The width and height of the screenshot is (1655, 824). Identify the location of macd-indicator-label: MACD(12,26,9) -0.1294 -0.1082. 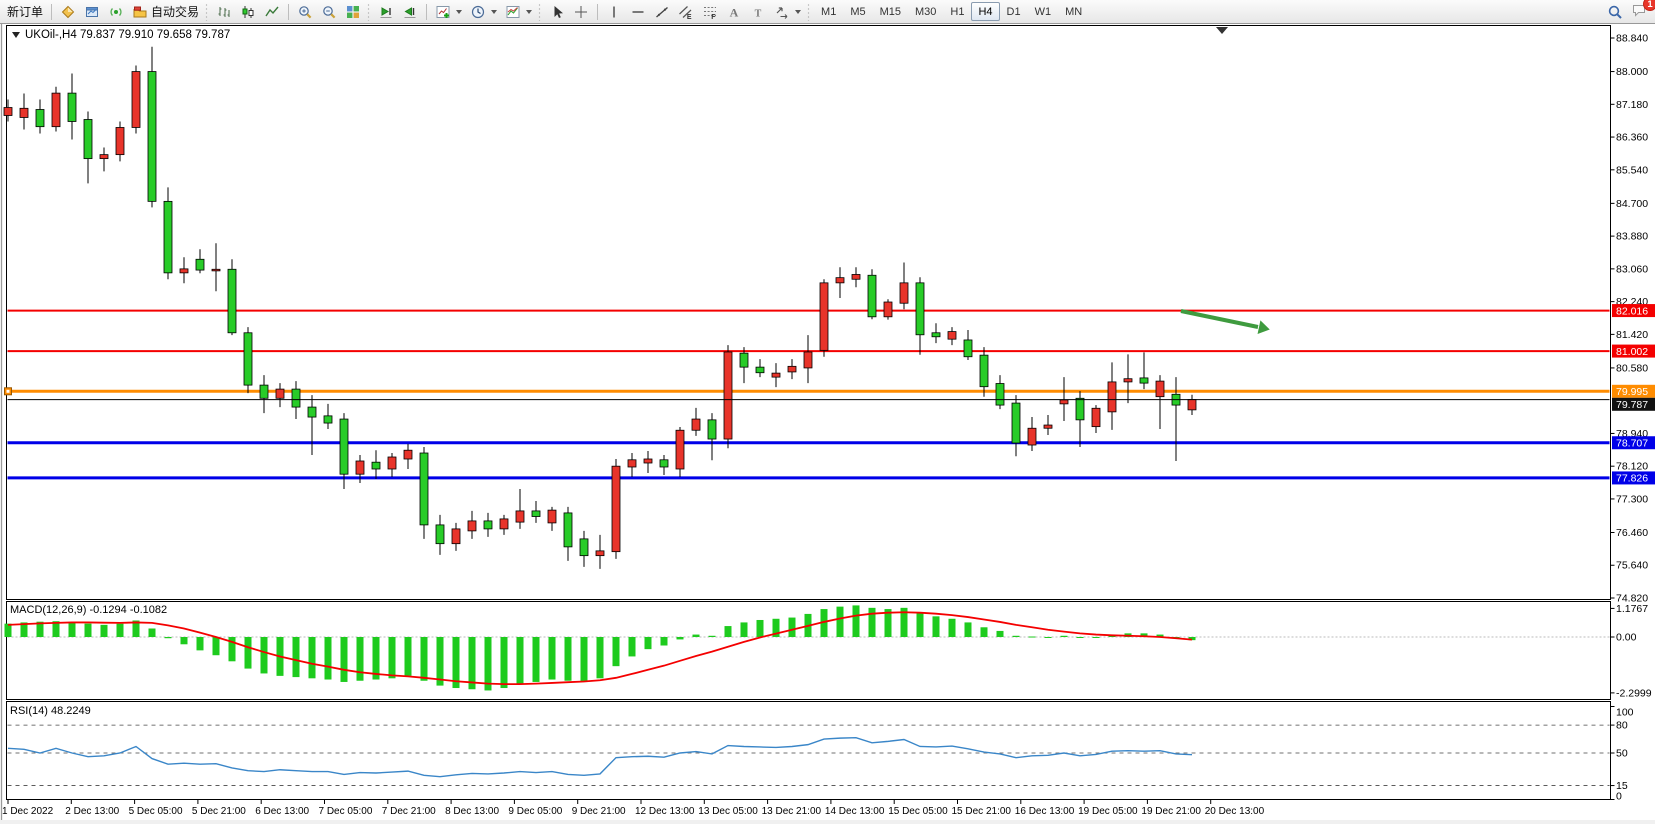
(89, 610).